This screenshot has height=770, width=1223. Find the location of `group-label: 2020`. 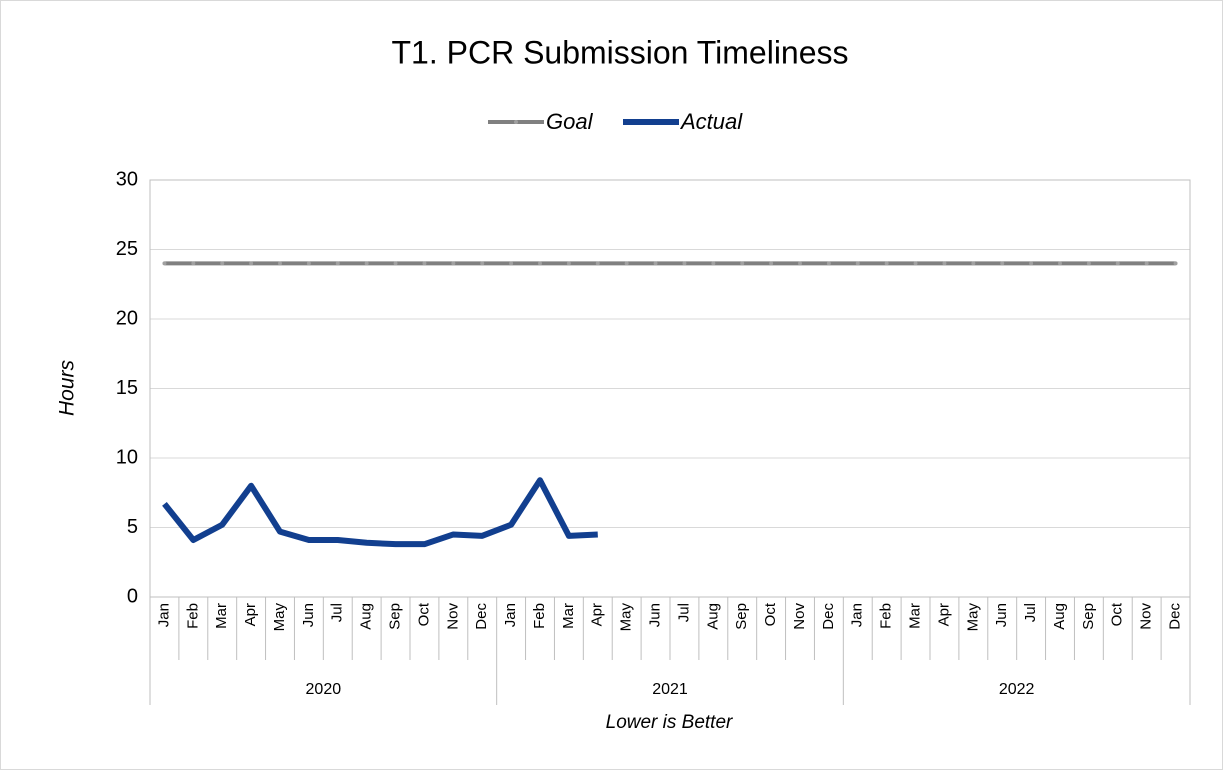

group-label: 2020 is located at coordinates (324, 689).